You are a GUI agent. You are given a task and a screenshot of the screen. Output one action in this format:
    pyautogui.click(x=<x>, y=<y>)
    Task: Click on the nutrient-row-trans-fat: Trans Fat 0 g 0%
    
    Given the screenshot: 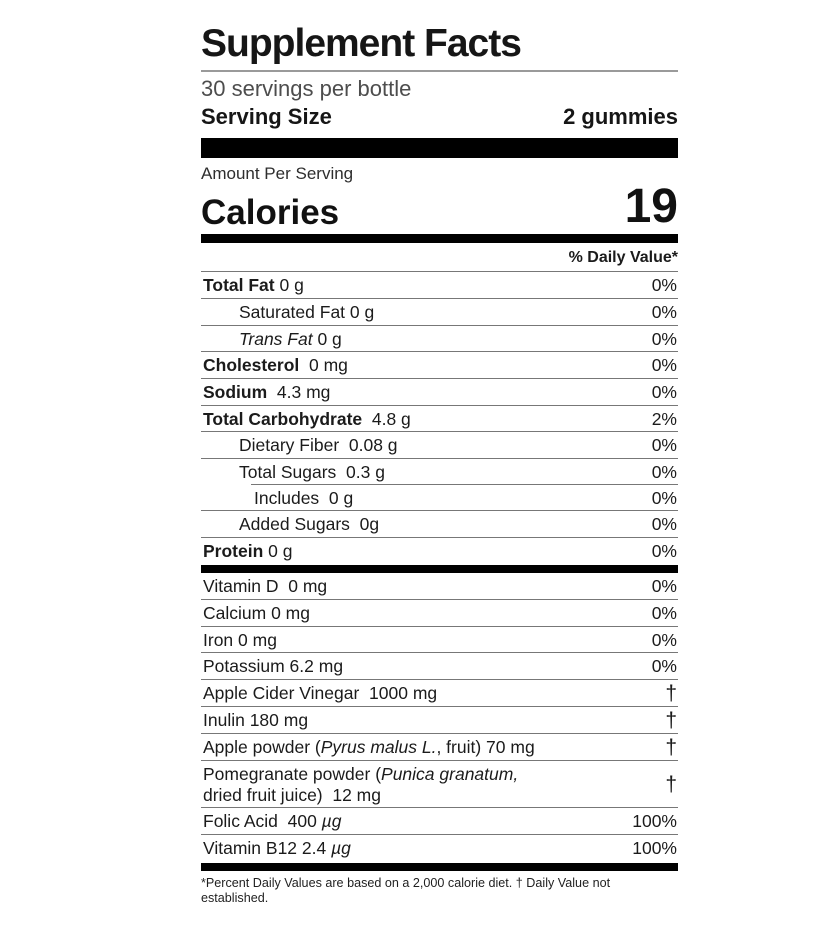 What is the action you would take?
    pyautogui.click(x=439, y=339)
    